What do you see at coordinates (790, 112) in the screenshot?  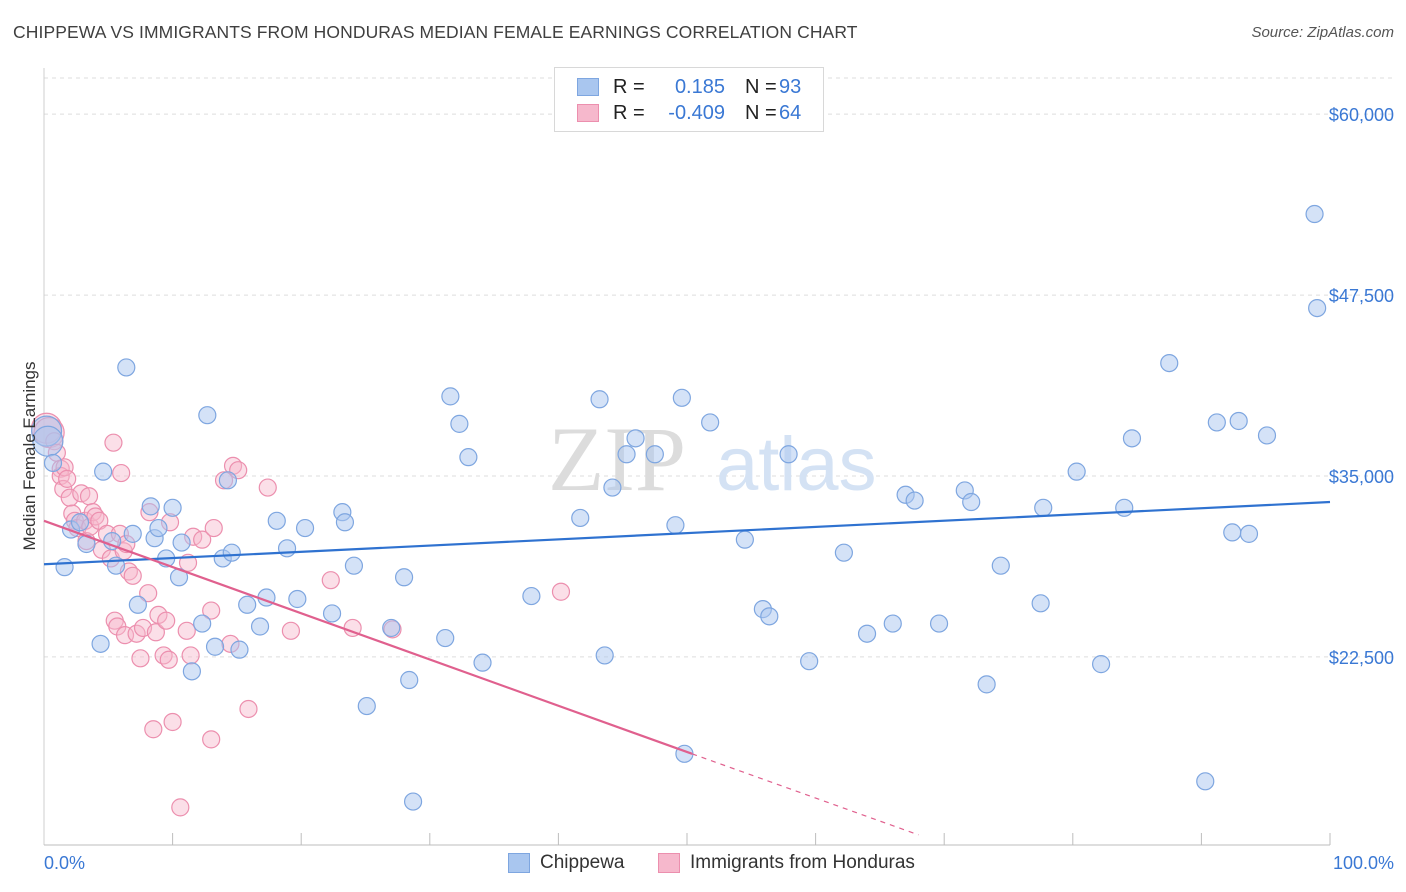 I see `n-value: 64` at bounding box center [790, 112].